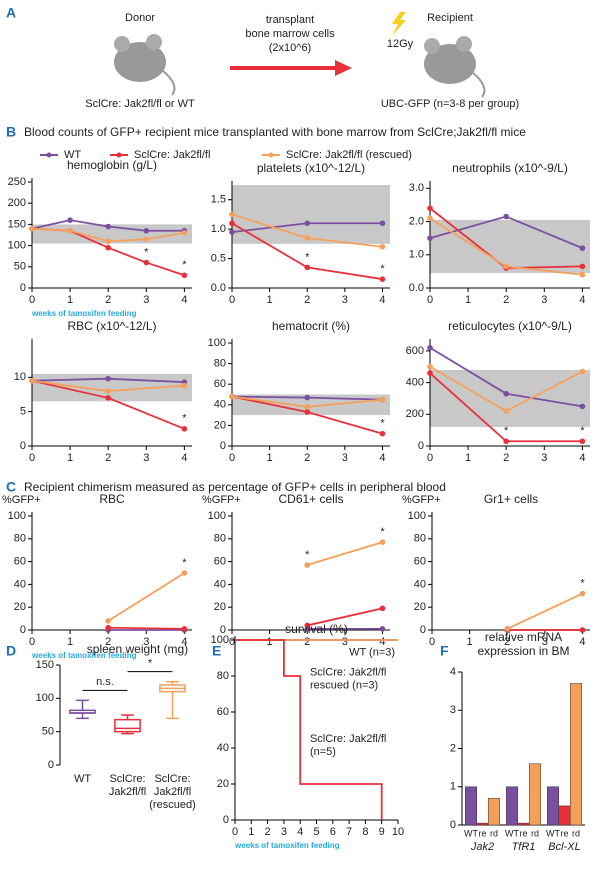 The width and height of the screenshot is (606, 878). Describe the element at coordinates (482, 847) in the screenshot. I see `x-tick-label: Jak2` at that location.